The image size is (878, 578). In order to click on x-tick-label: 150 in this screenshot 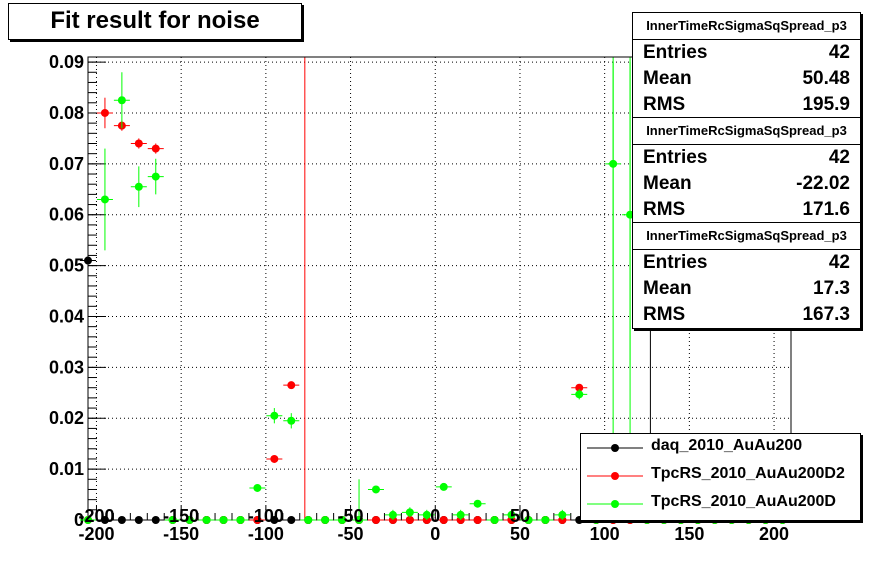, I will do `click(689, 534)`.